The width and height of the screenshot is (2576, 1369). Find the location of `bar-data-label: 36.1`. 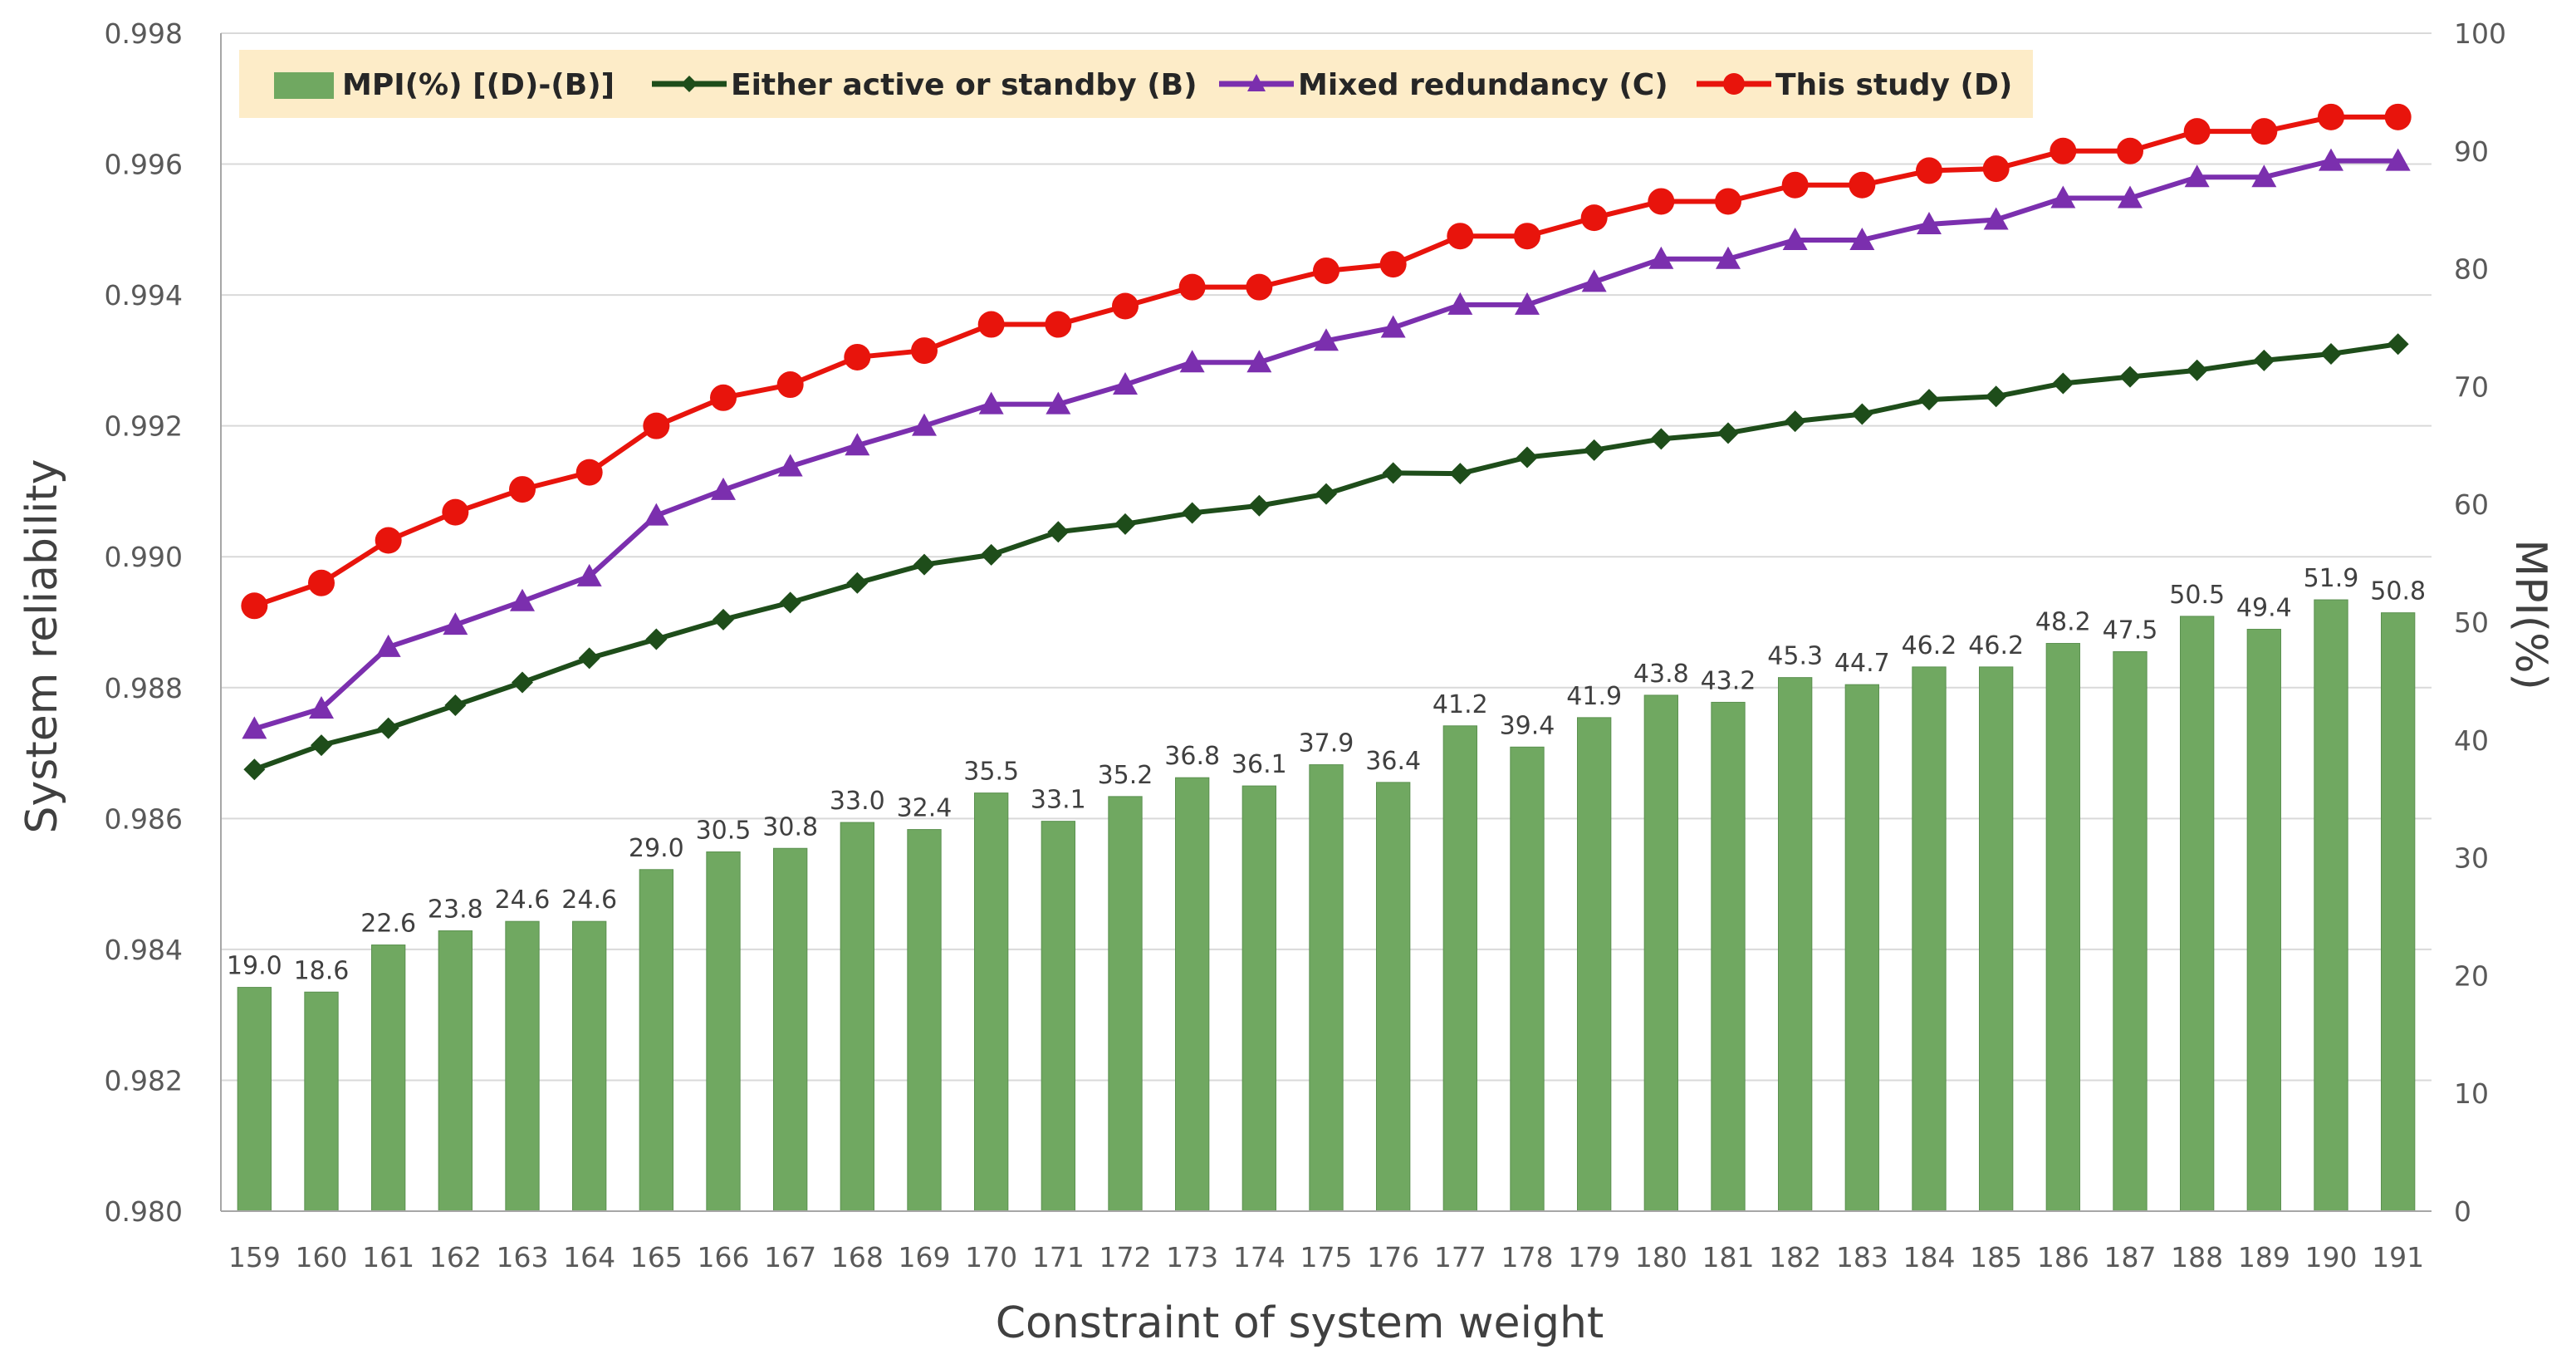

bar-data-label: 36.1 is located at coordinates (1260, 764).